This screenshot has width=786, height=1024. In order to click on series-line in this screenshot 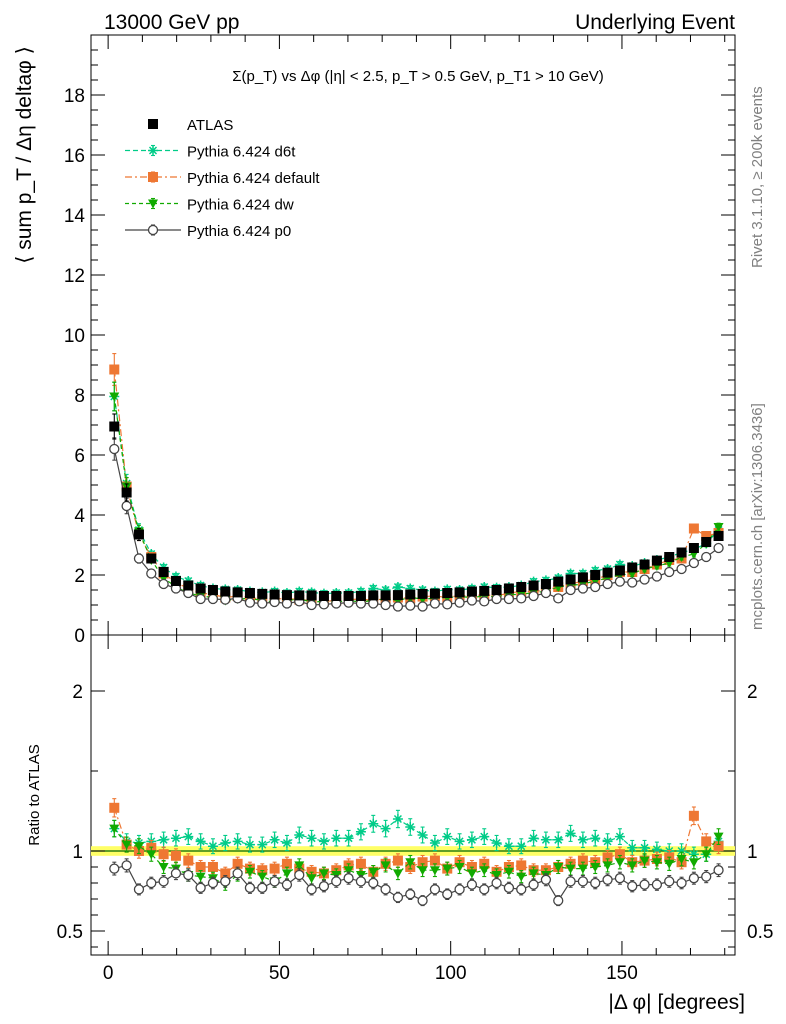, I will do `click(416, 857)`.